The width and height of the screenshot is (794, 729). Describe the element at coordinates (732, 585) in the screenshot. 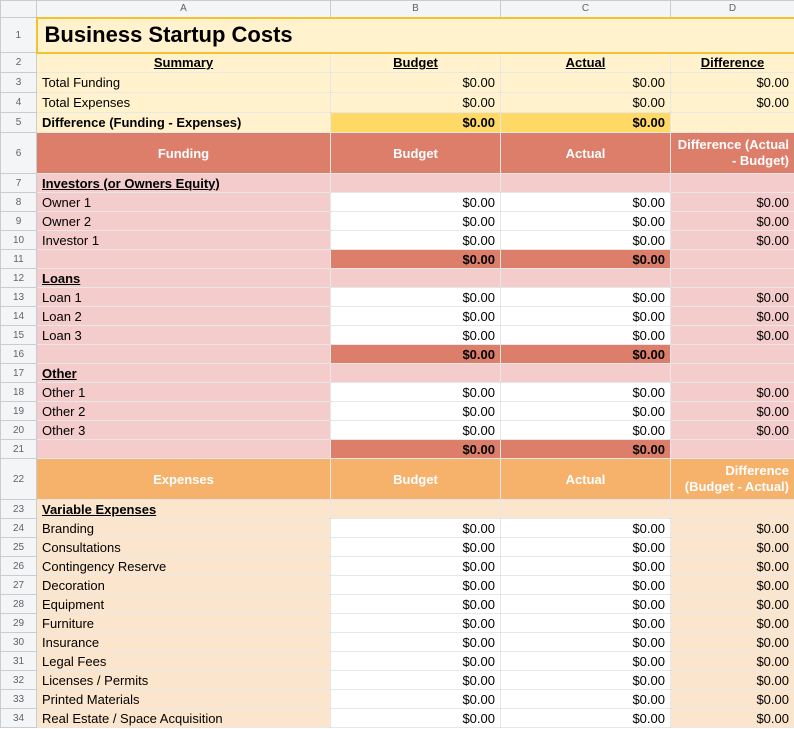

I see `cell-D27: $0.00` at that location.